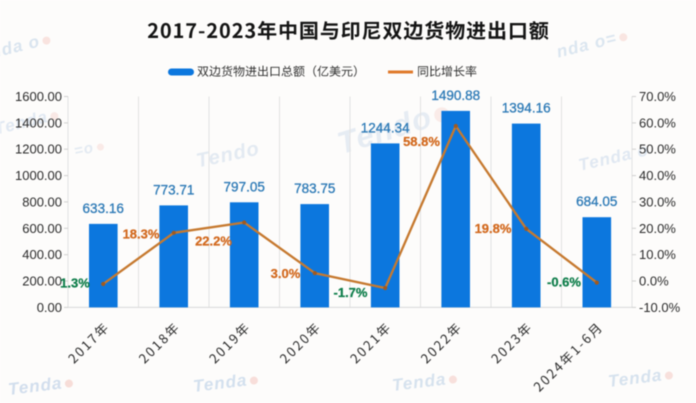 The width and height of the screenshot is (696, 403). I want to click on svg-text: 200.00, so click(42, 281).